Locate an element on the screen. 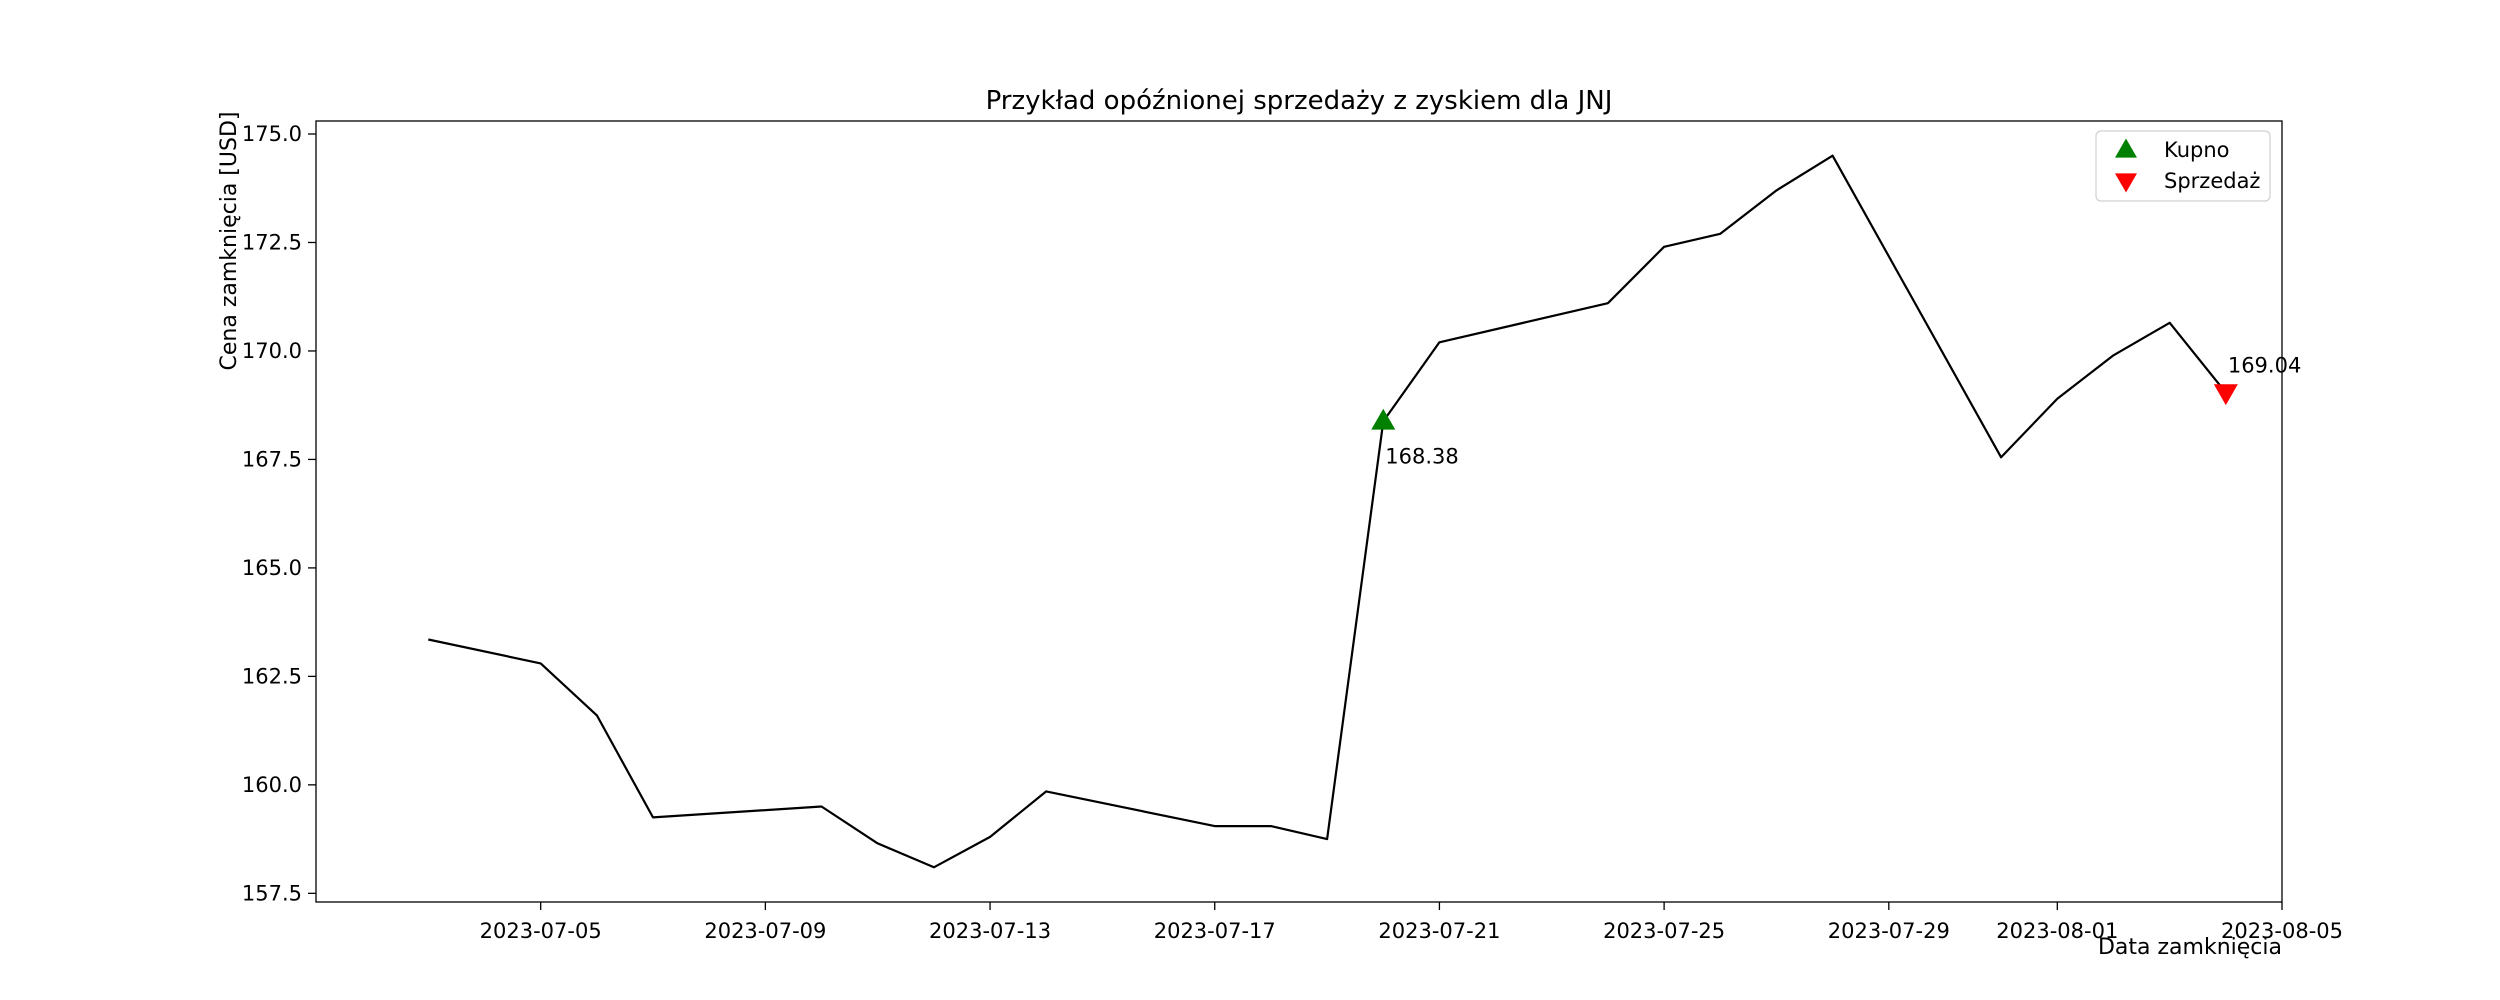  legend-buy-label: Kupno is located at coordinates (2197, 150).